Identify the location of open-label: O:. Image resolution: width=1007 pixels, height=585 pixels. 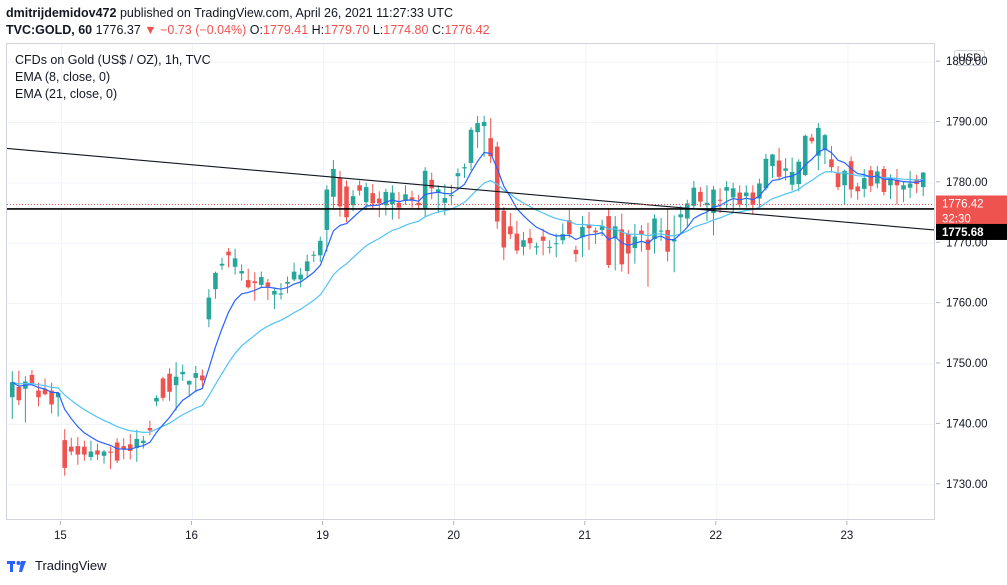
(256, 30).